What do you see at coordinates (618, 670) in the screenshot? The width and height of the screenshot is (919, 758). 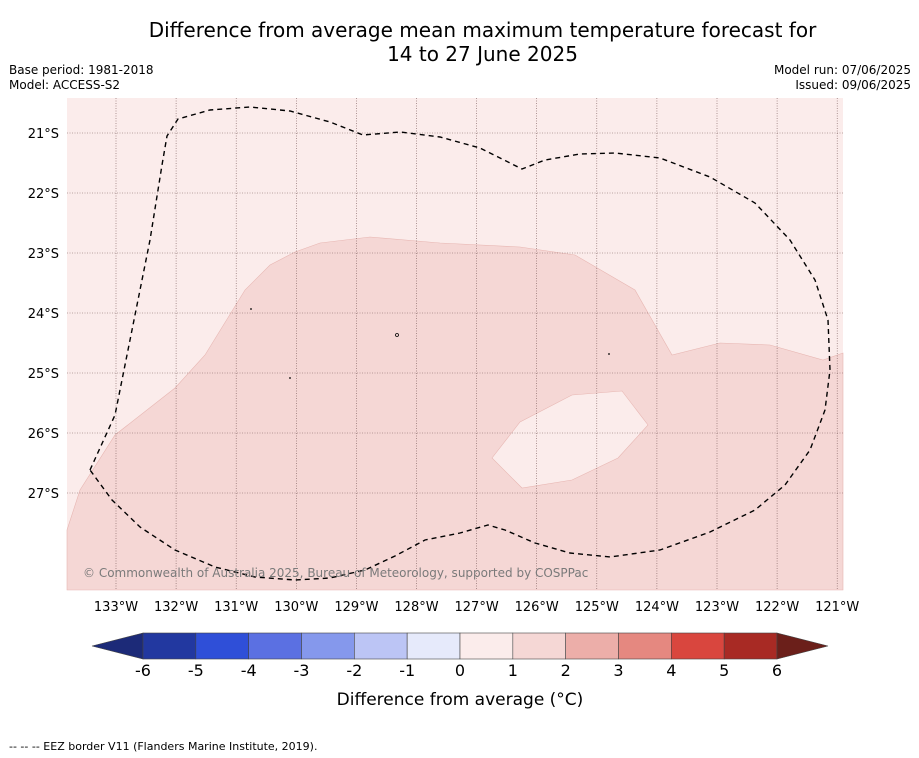 I see `colorbar-tick-label: 3` at bounding box center [618, 670].